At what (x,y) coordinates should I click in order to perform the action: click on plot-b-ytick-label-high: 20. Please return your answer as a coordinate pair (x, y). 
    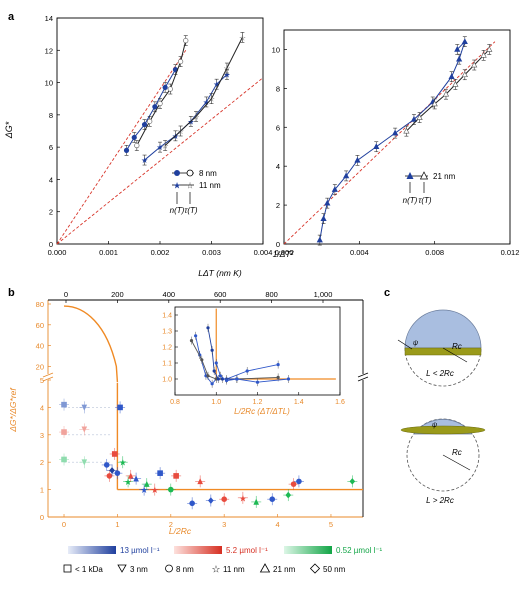
    Looking at the image, I should click on (40, 366).